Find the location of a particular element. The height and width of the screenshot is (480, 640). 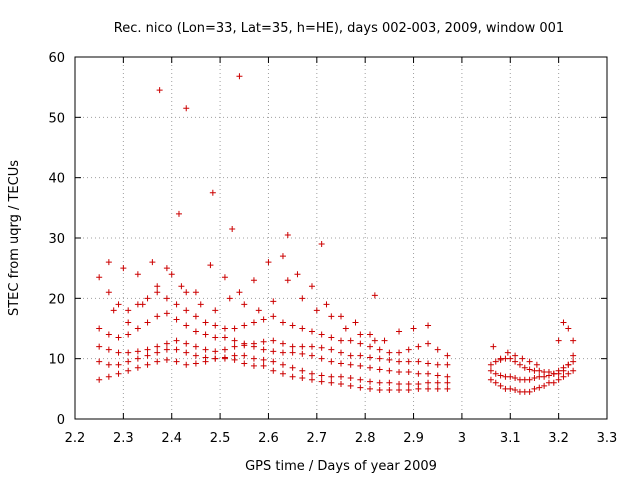

y-tick-label: 50 is located at coordinates (56, 118).